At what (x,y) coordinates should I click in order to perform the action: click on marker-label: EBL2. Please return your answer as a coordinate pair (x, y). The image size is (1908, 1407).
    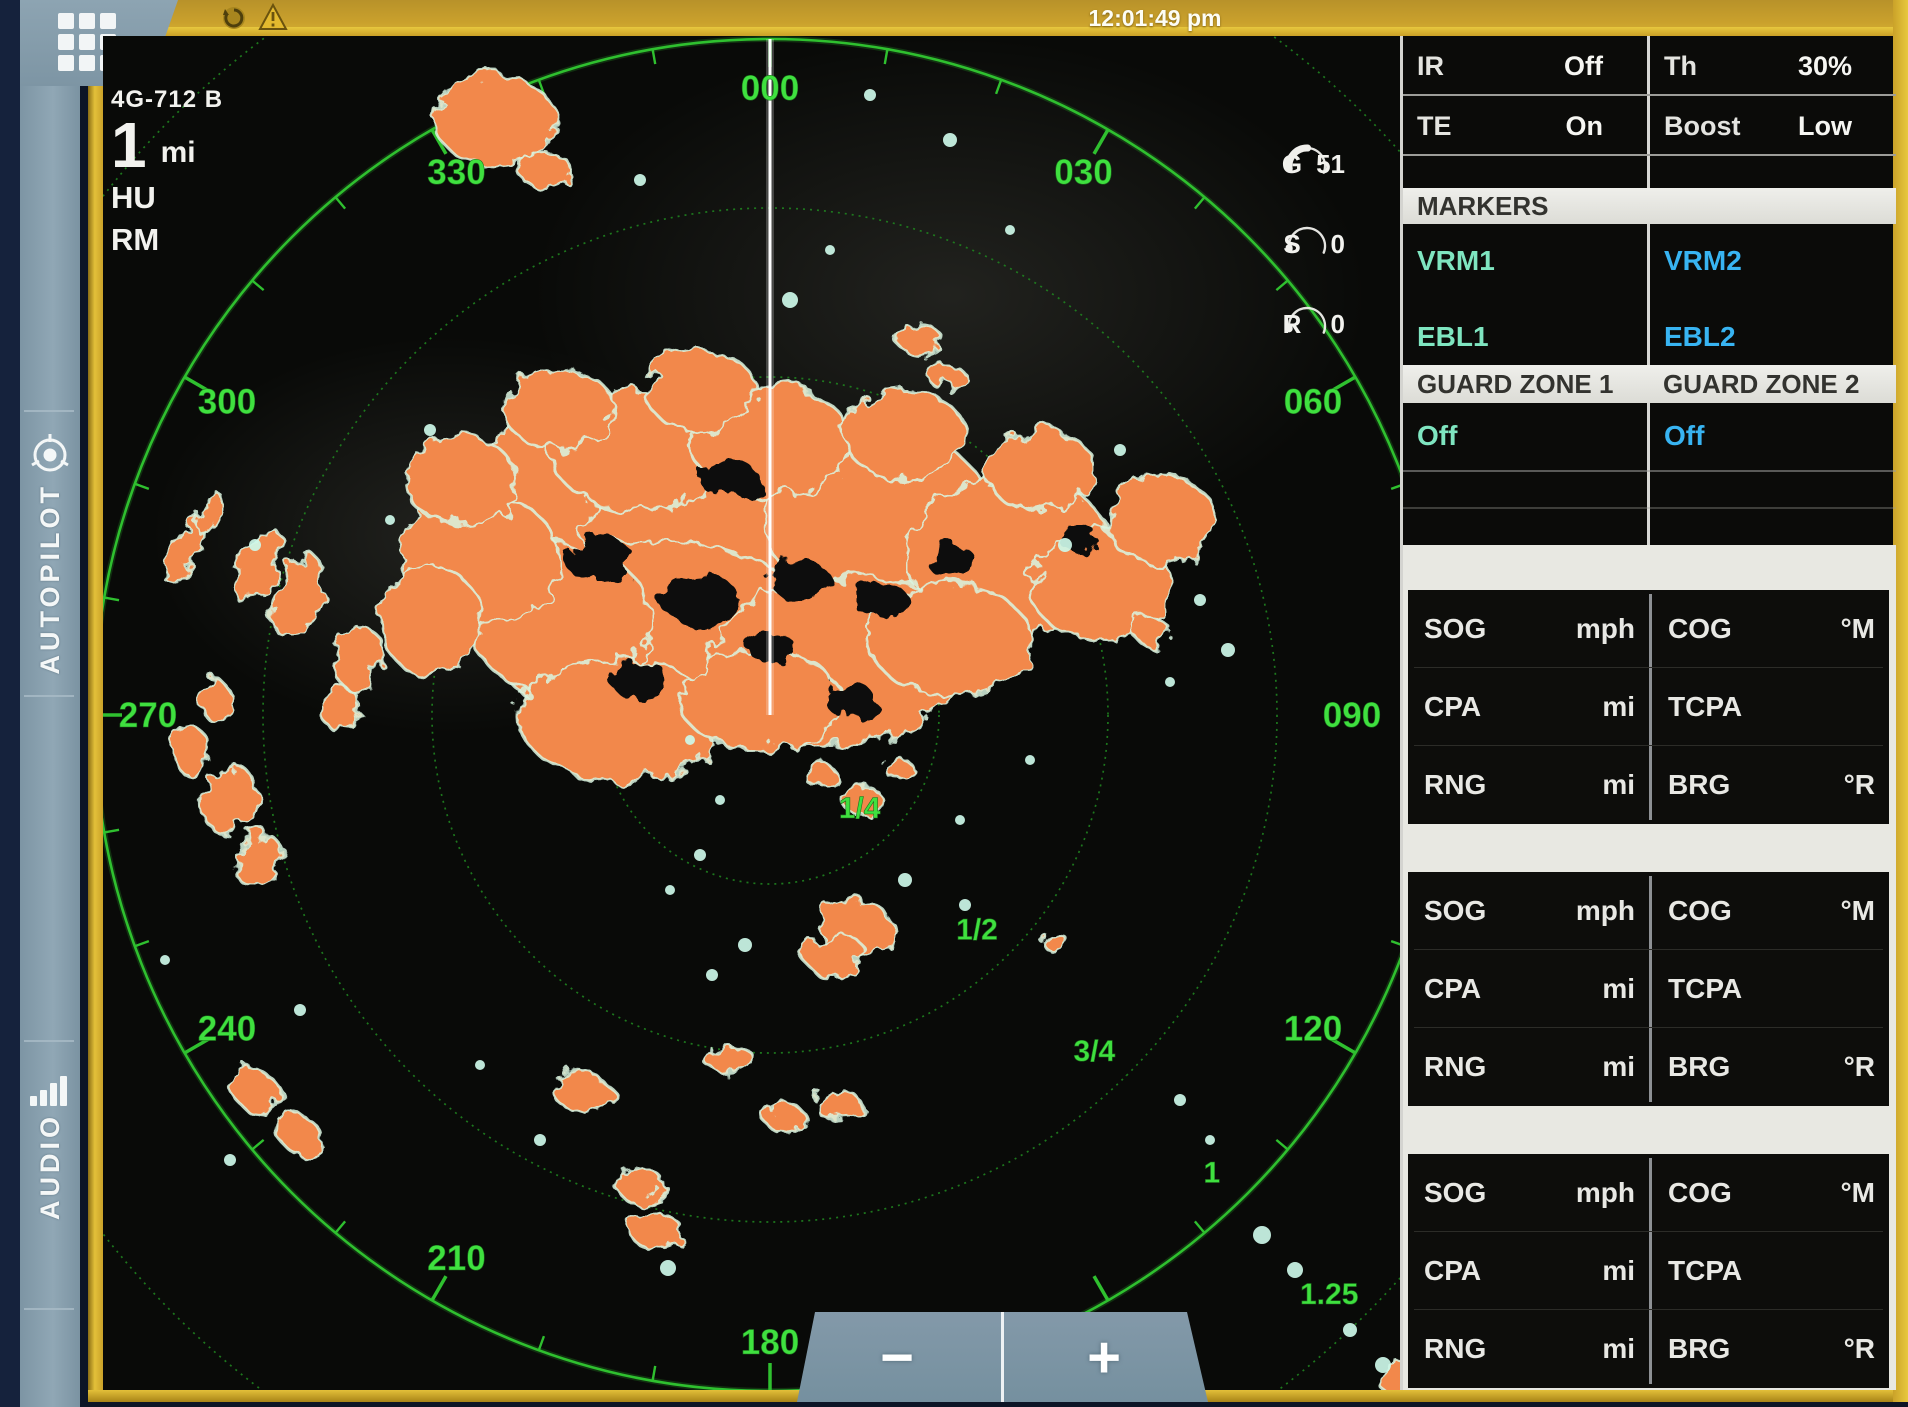
    Looking at the image, I should click on (1700, 336).